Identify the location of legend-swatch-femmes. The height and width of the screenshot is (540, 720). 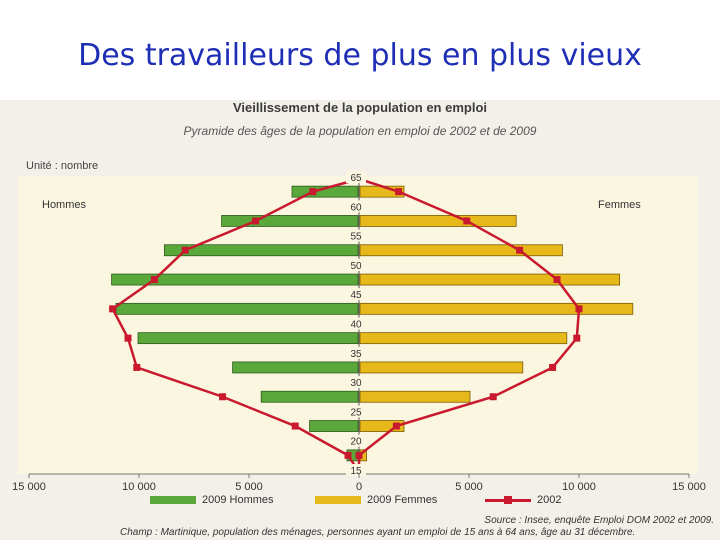
(338, 500).